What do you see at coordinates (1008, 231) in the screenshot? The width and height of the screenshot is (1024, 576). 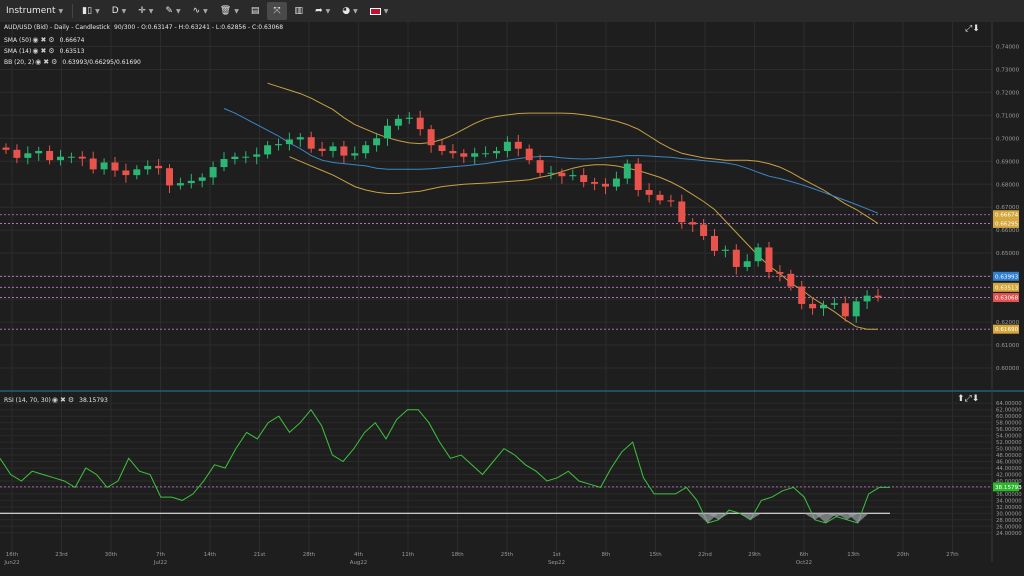 I see `price-tick-label: 0.66000` at bounding box center [1008, 231].